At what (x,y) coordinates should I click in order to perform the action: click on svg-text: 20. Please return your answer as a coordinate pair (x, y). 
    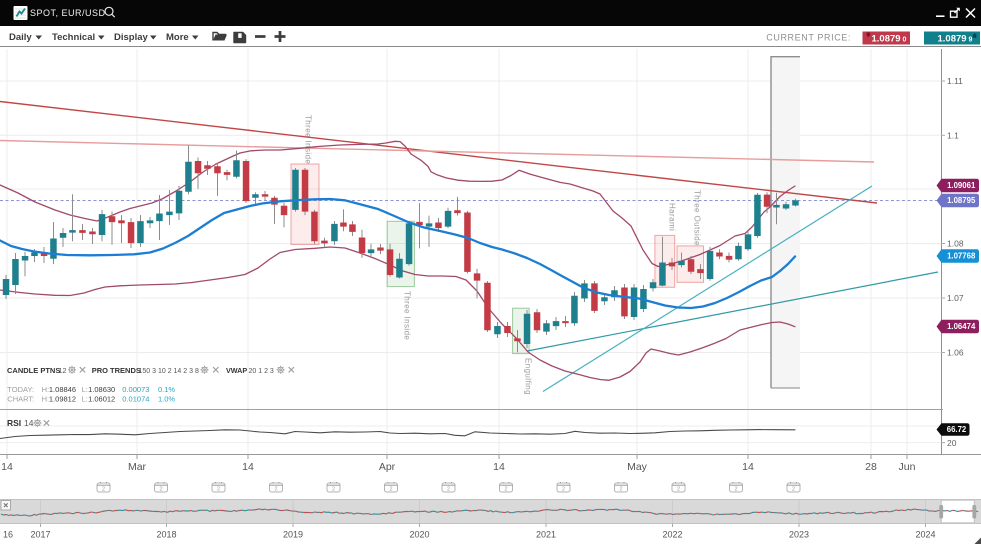
    Looking at the image, I should click on (952, 443).